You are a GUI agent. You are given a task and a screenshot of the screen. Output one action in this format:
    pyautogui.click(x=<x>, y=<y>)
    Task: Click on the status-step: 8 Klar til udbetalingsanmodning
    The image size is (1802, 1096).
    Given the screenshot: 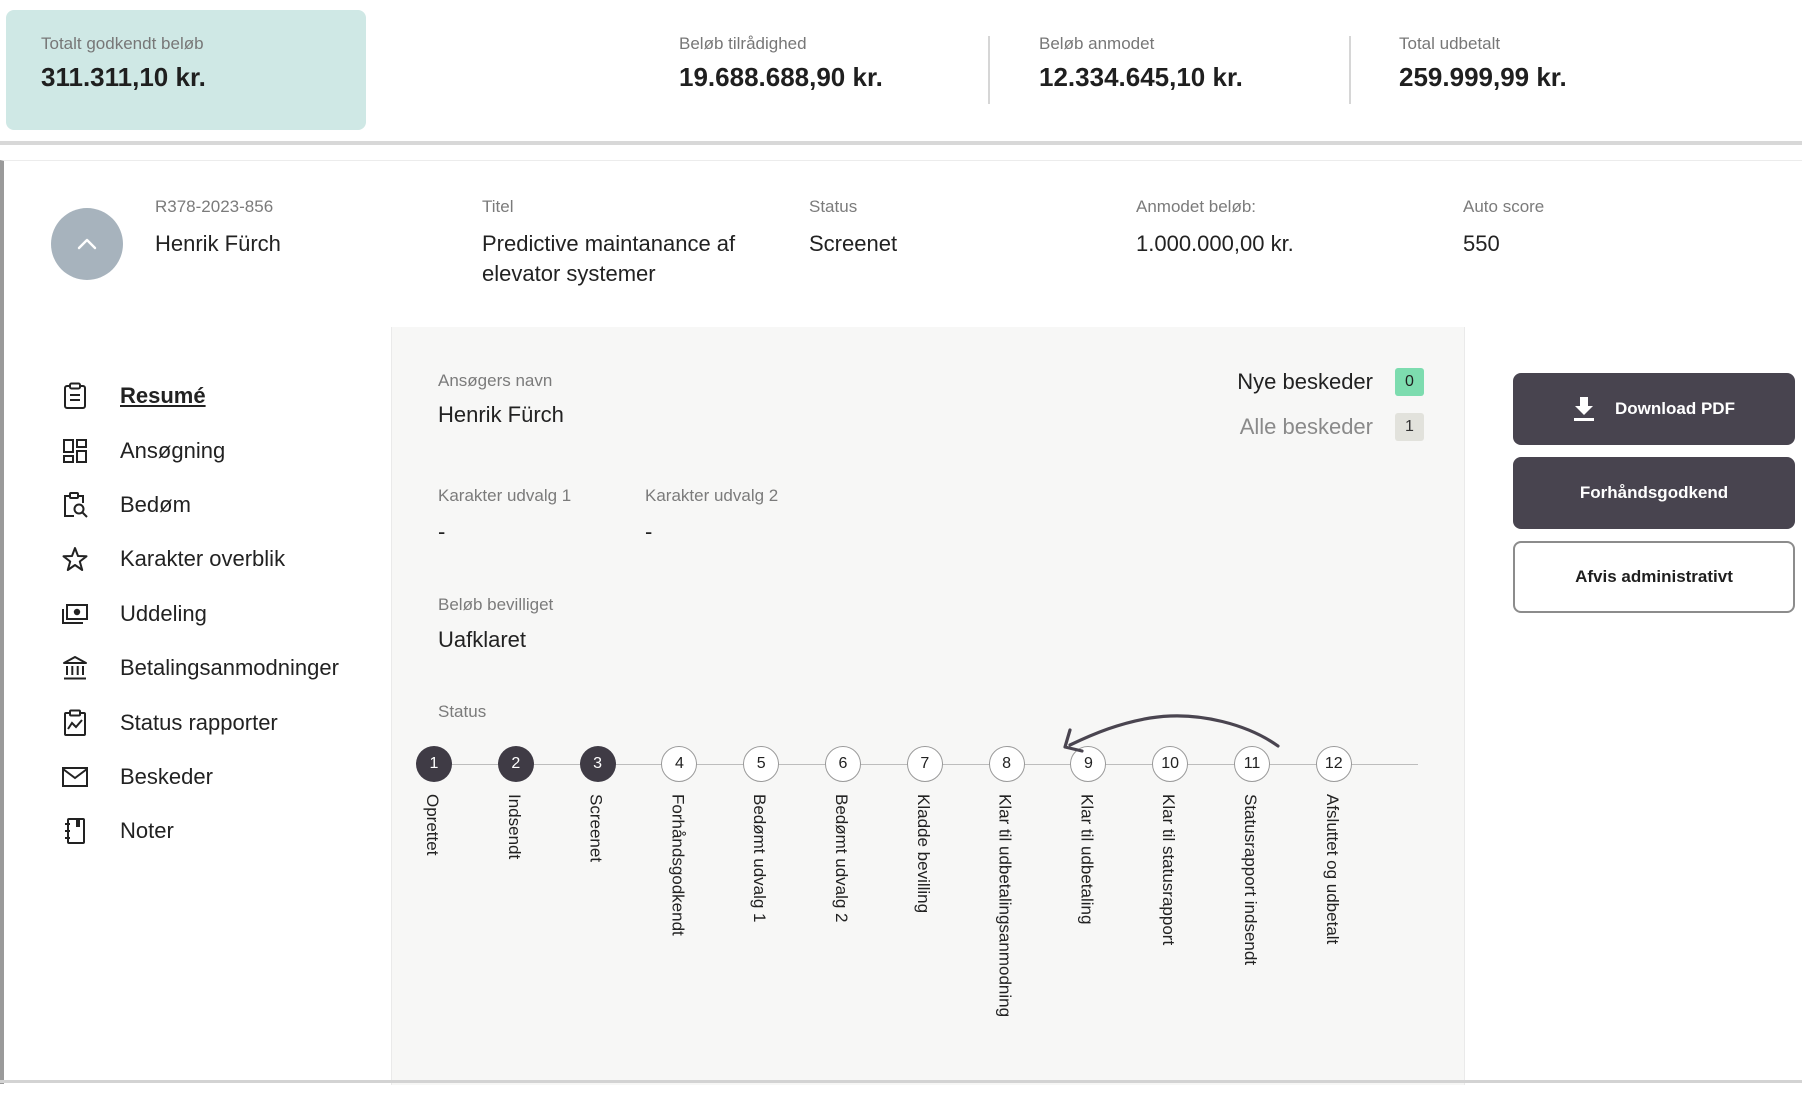 What is the action you would take?
    pyautogui.click(x=1006, y=881)
    